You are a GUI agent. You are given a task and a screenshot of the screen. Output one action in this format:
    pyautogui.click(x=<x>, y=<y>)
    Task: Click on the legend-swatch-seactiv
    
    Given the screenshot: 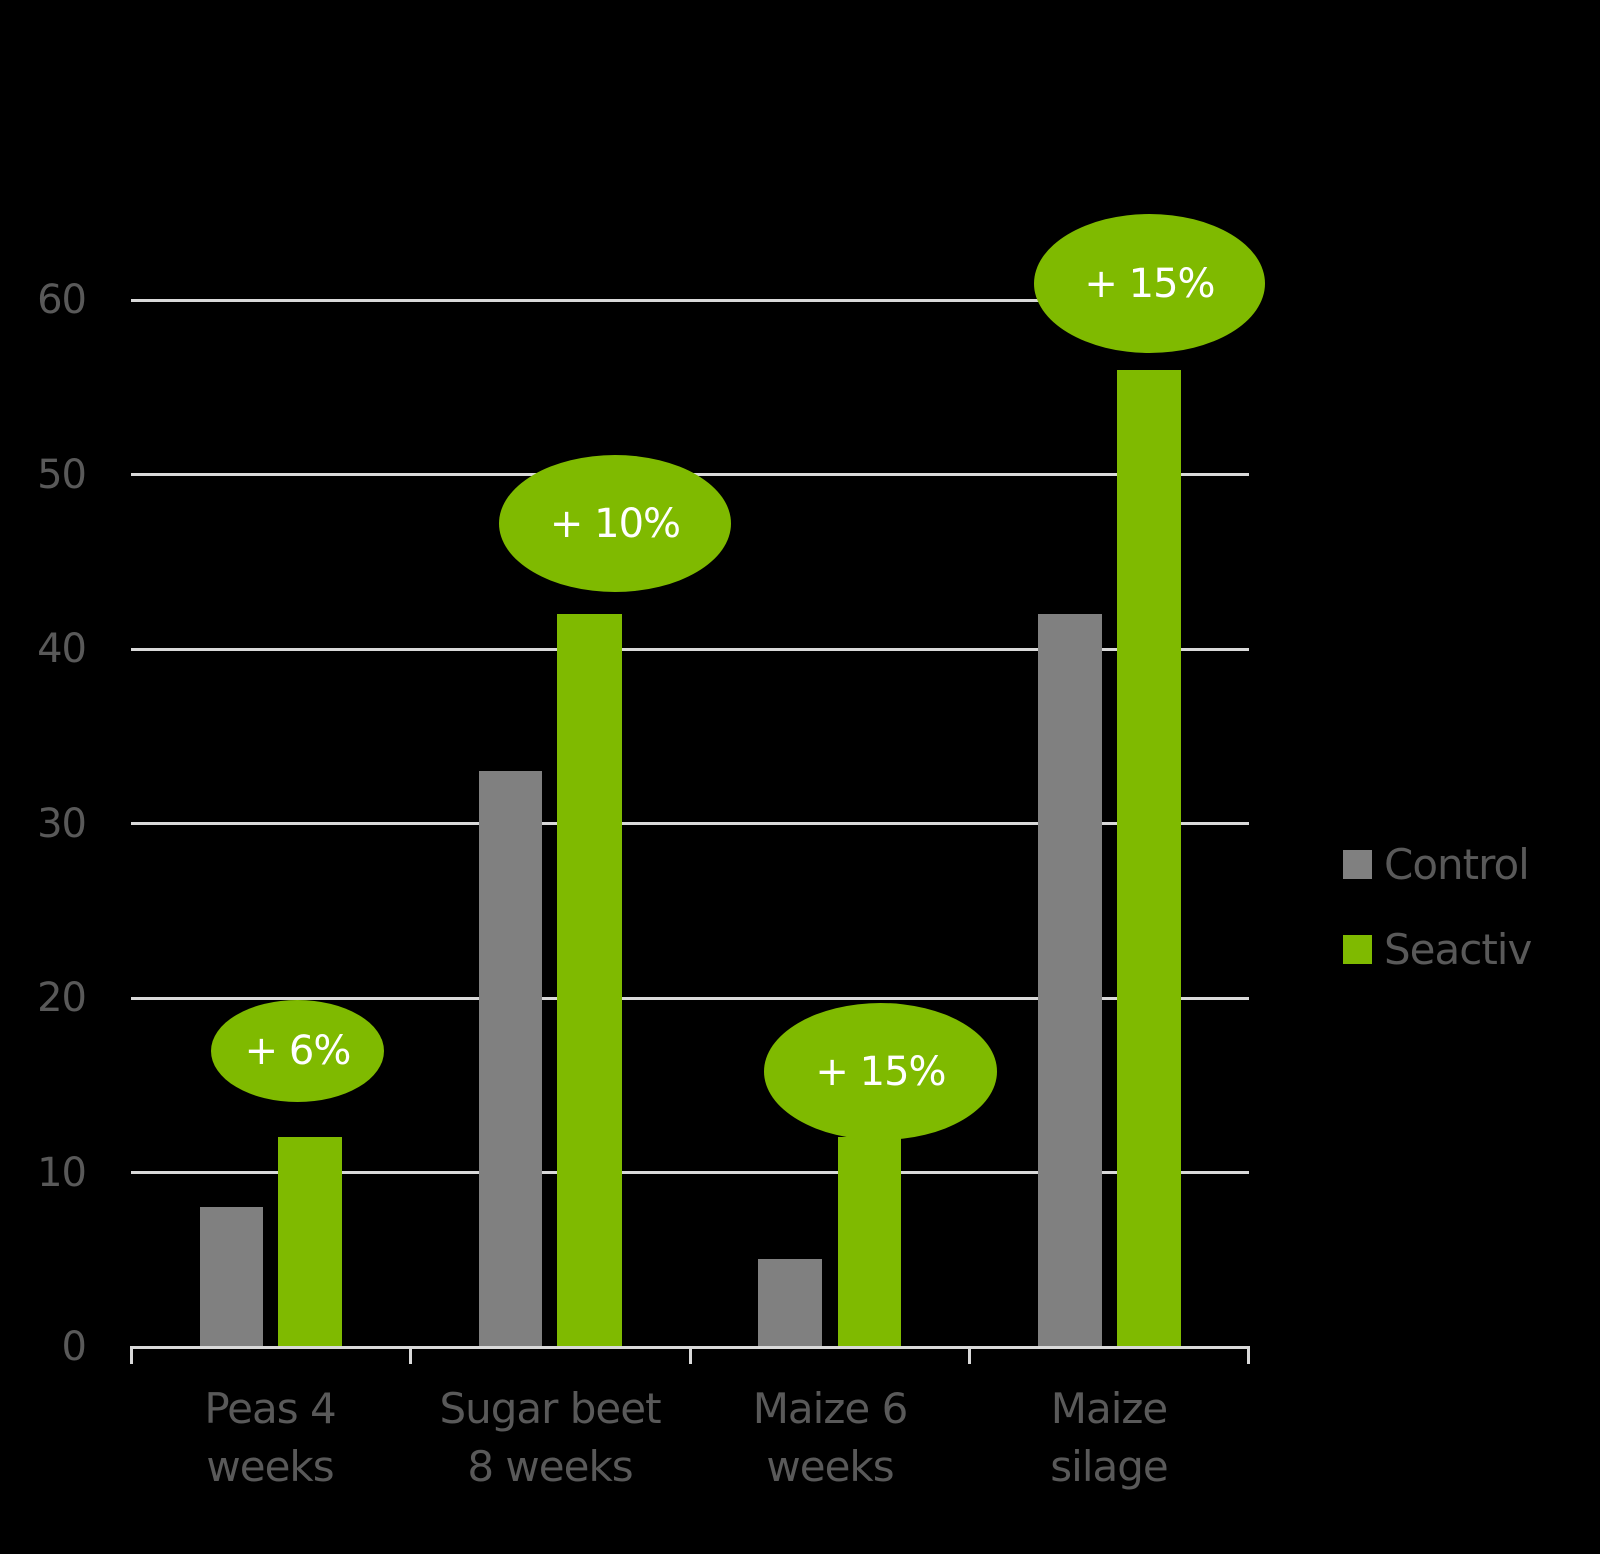 What is the action you would take?
    pyautogui.click(x=1357, y=949)
    